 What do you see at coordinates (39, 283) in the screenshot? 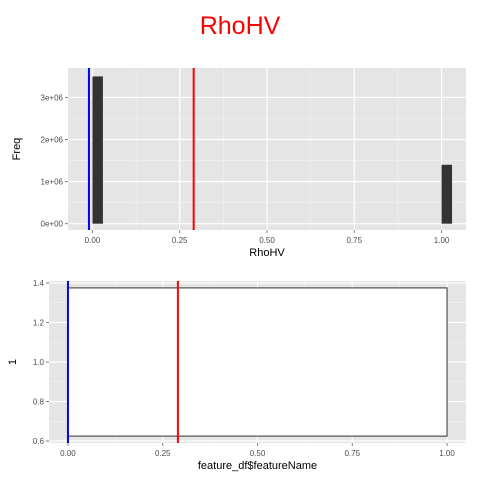
I see `y-tick-label: 1.4` at bounding box center [39, 283].